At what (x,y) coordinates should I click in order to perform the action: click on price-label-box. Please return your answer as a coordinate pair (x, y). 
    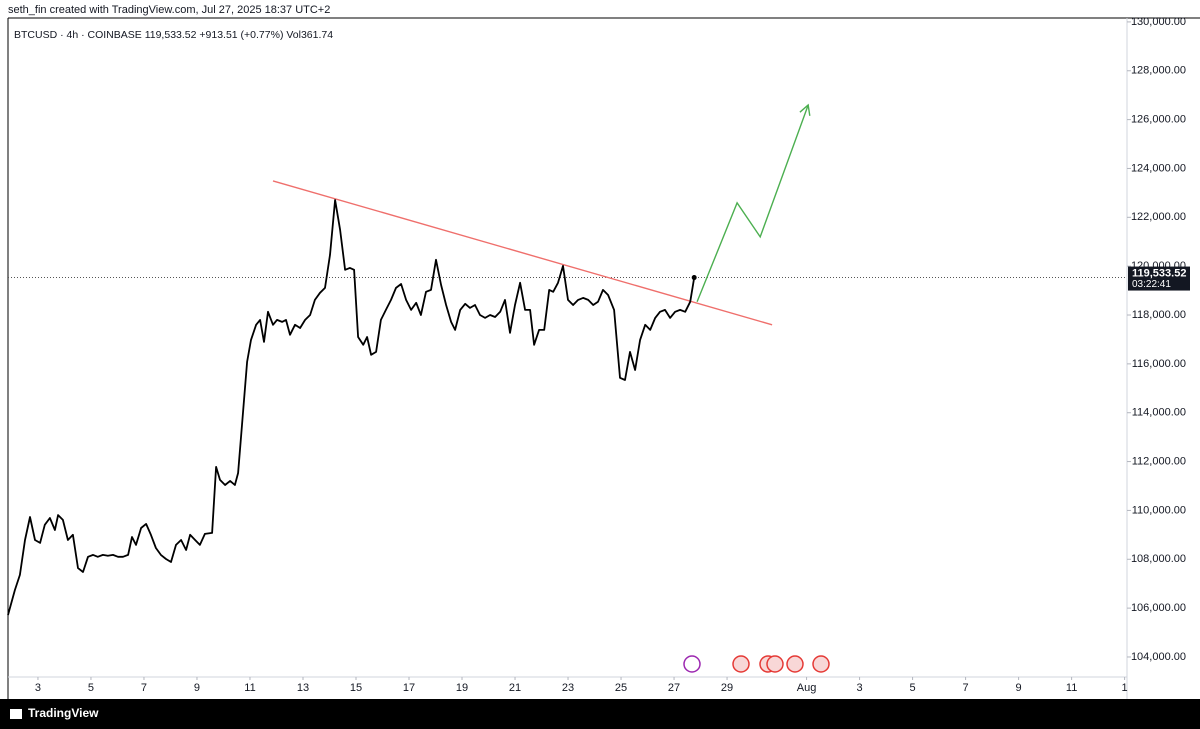
    Looking at the image, I should click on (1159, 278).